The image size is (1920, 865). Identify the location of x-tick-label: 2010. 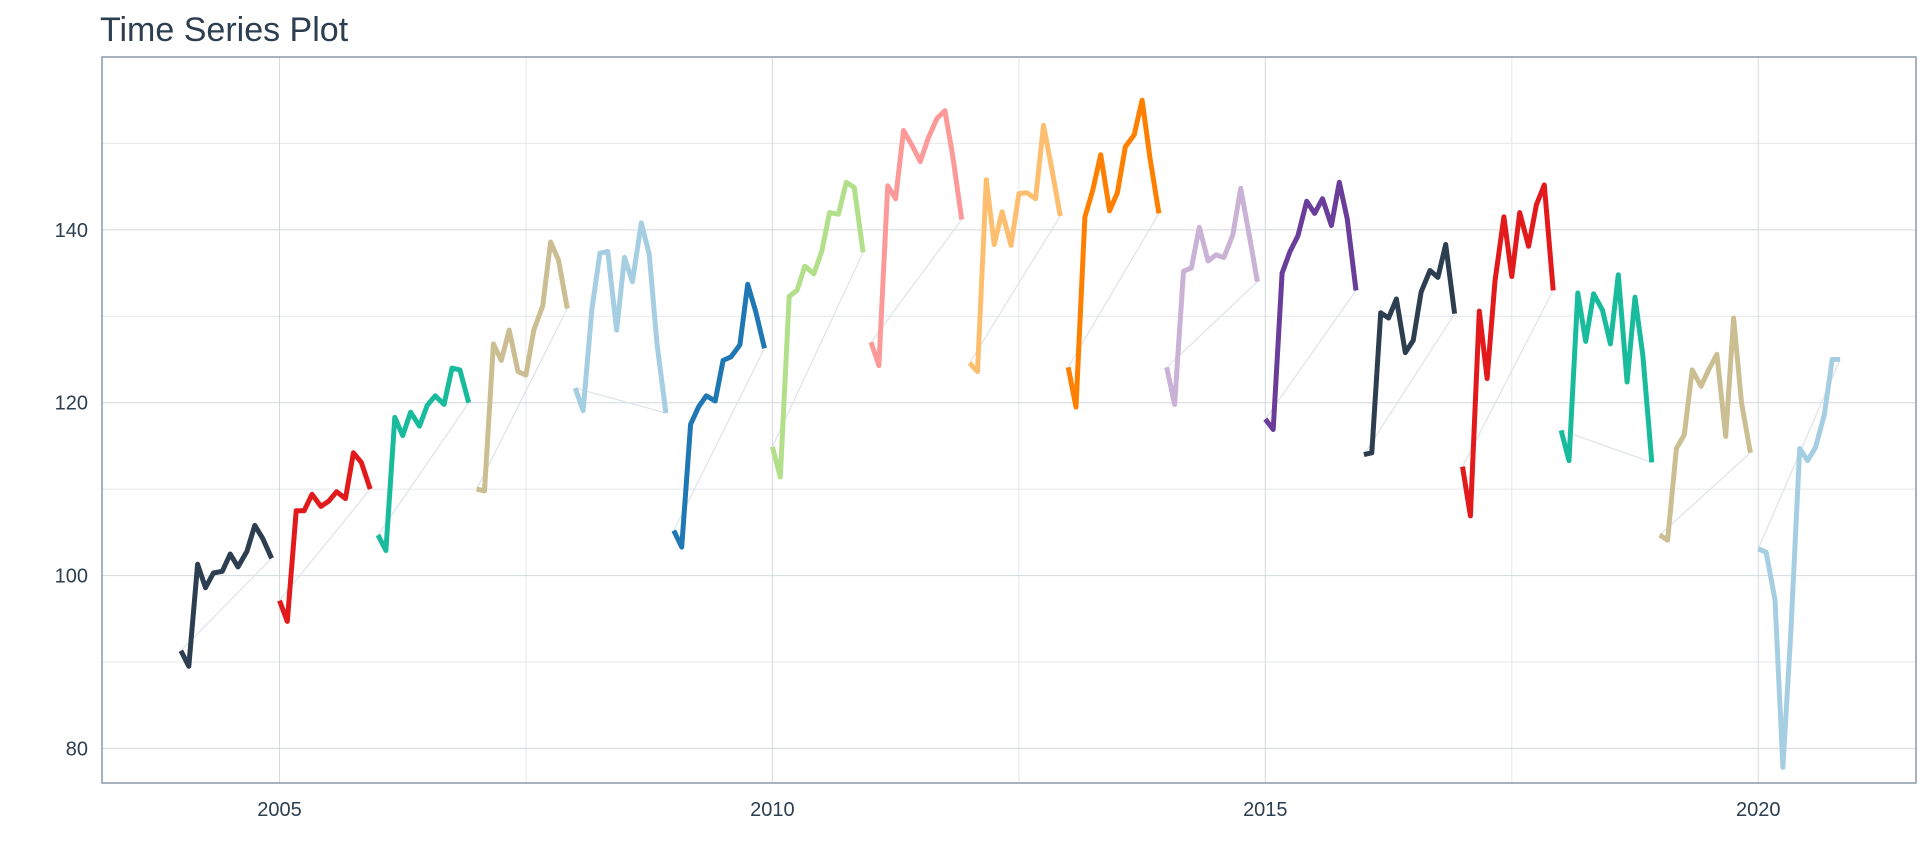
(772, 810).